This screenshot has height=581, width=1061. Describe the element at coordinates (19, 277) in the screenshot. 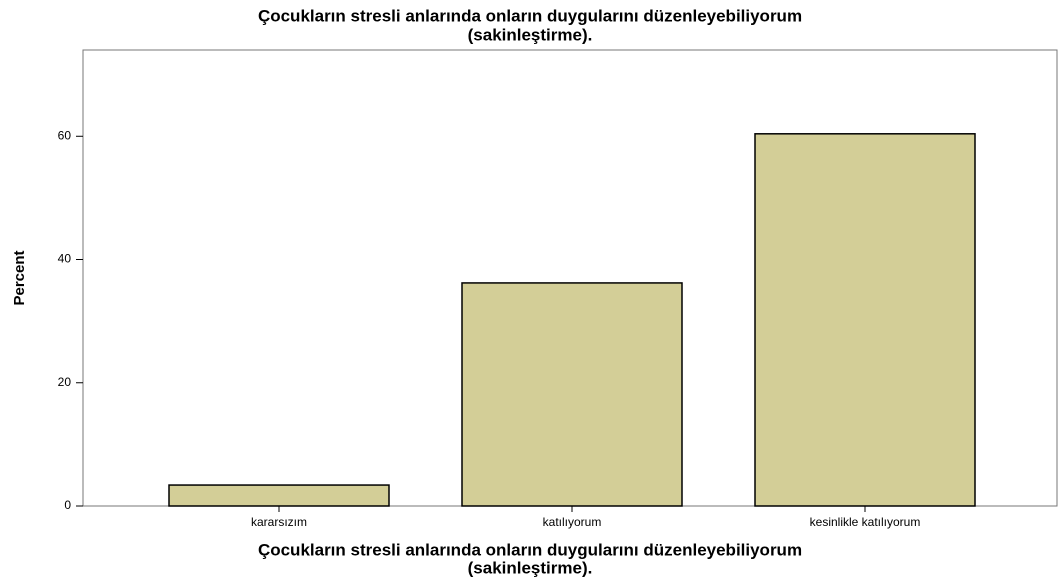

I see `y-axis-label: Percent` at that location.